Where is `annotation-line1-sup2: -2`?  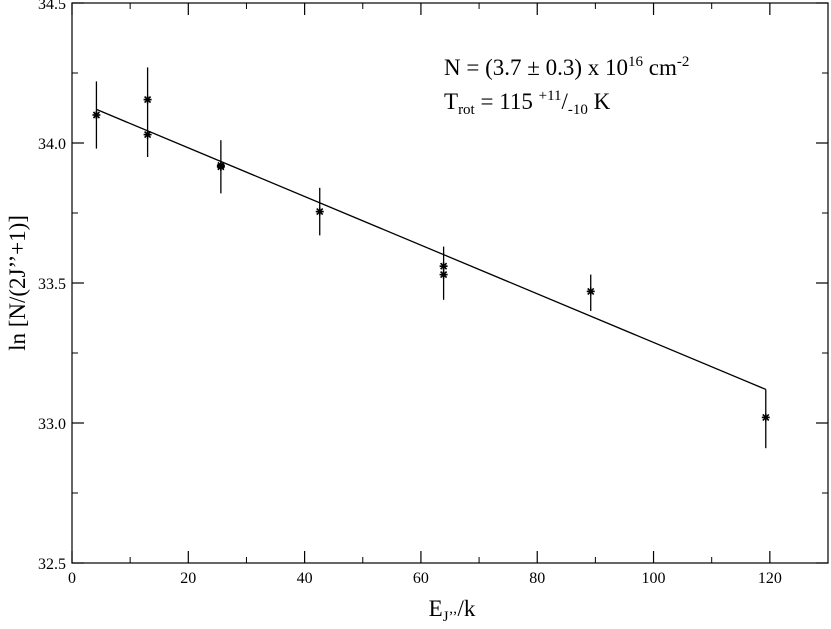
annotation-line1-sup2: -2 is located at coordinates (683, 62).